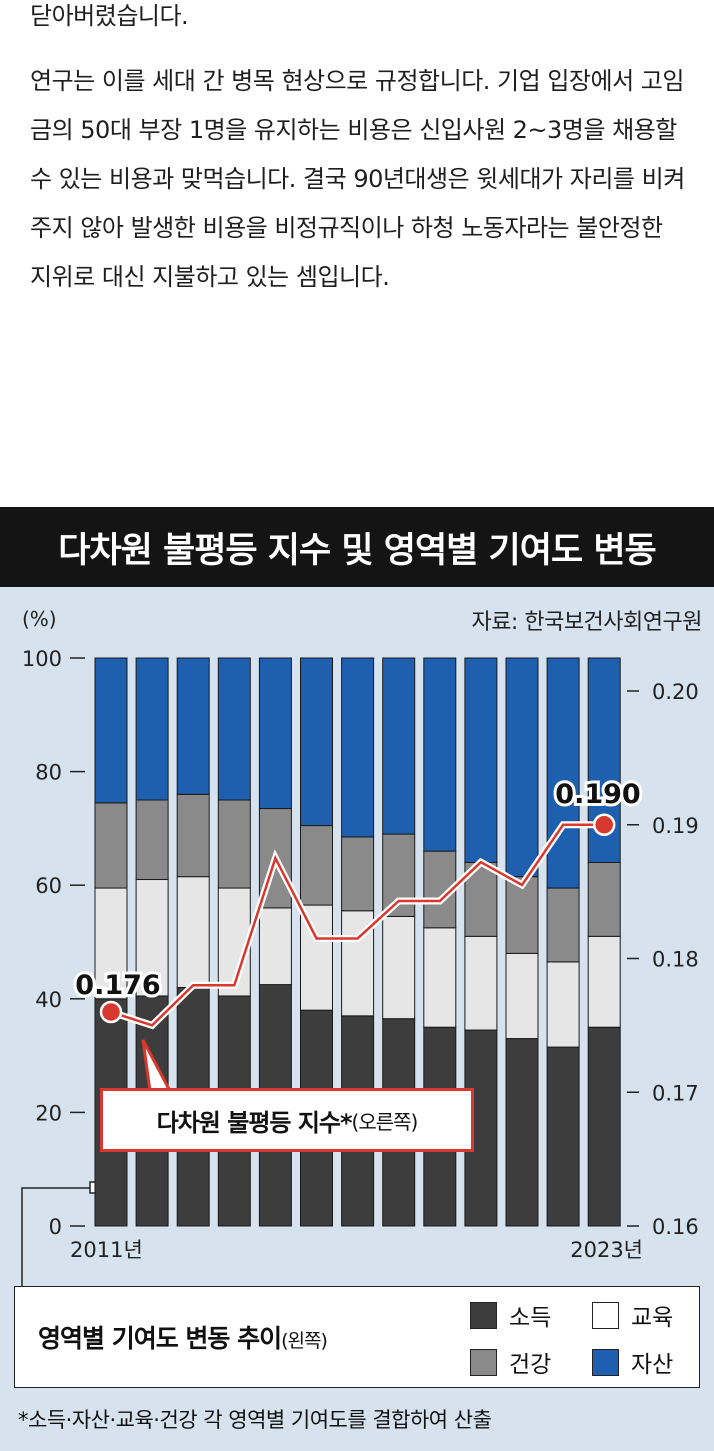 The image size is (714, 1451). I want to click on index-label-start: 0.176, so click(117, 985).